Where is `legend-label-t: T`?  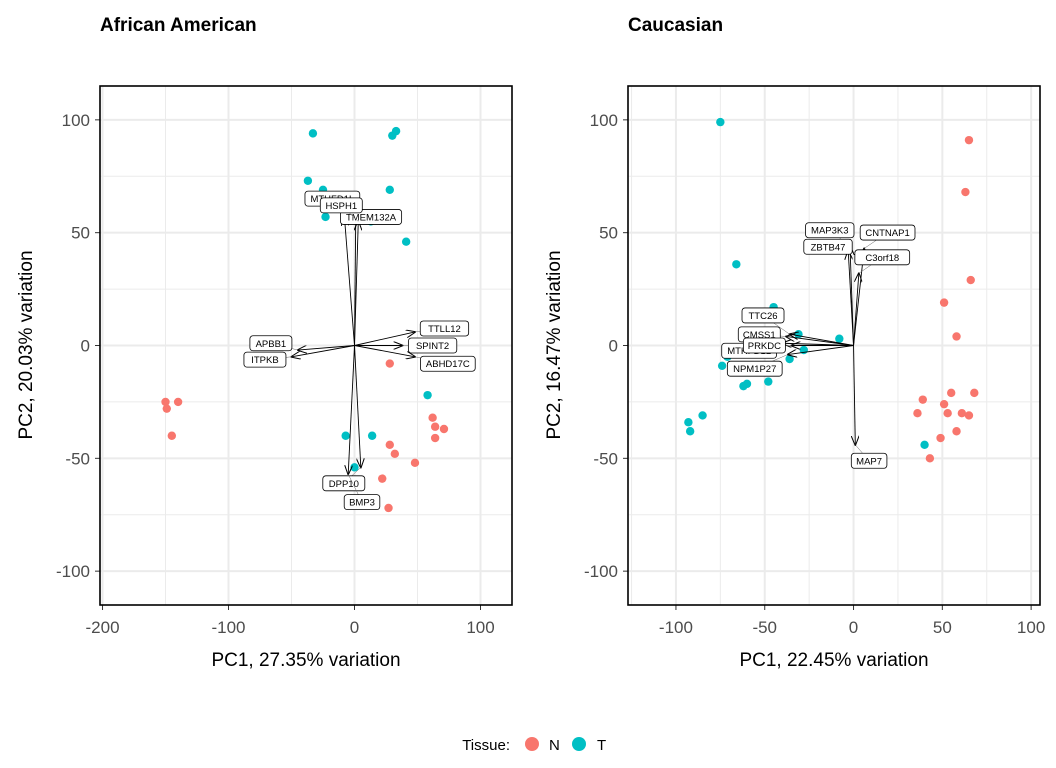
legend-label-t: T is located at coordinates (601, 745).